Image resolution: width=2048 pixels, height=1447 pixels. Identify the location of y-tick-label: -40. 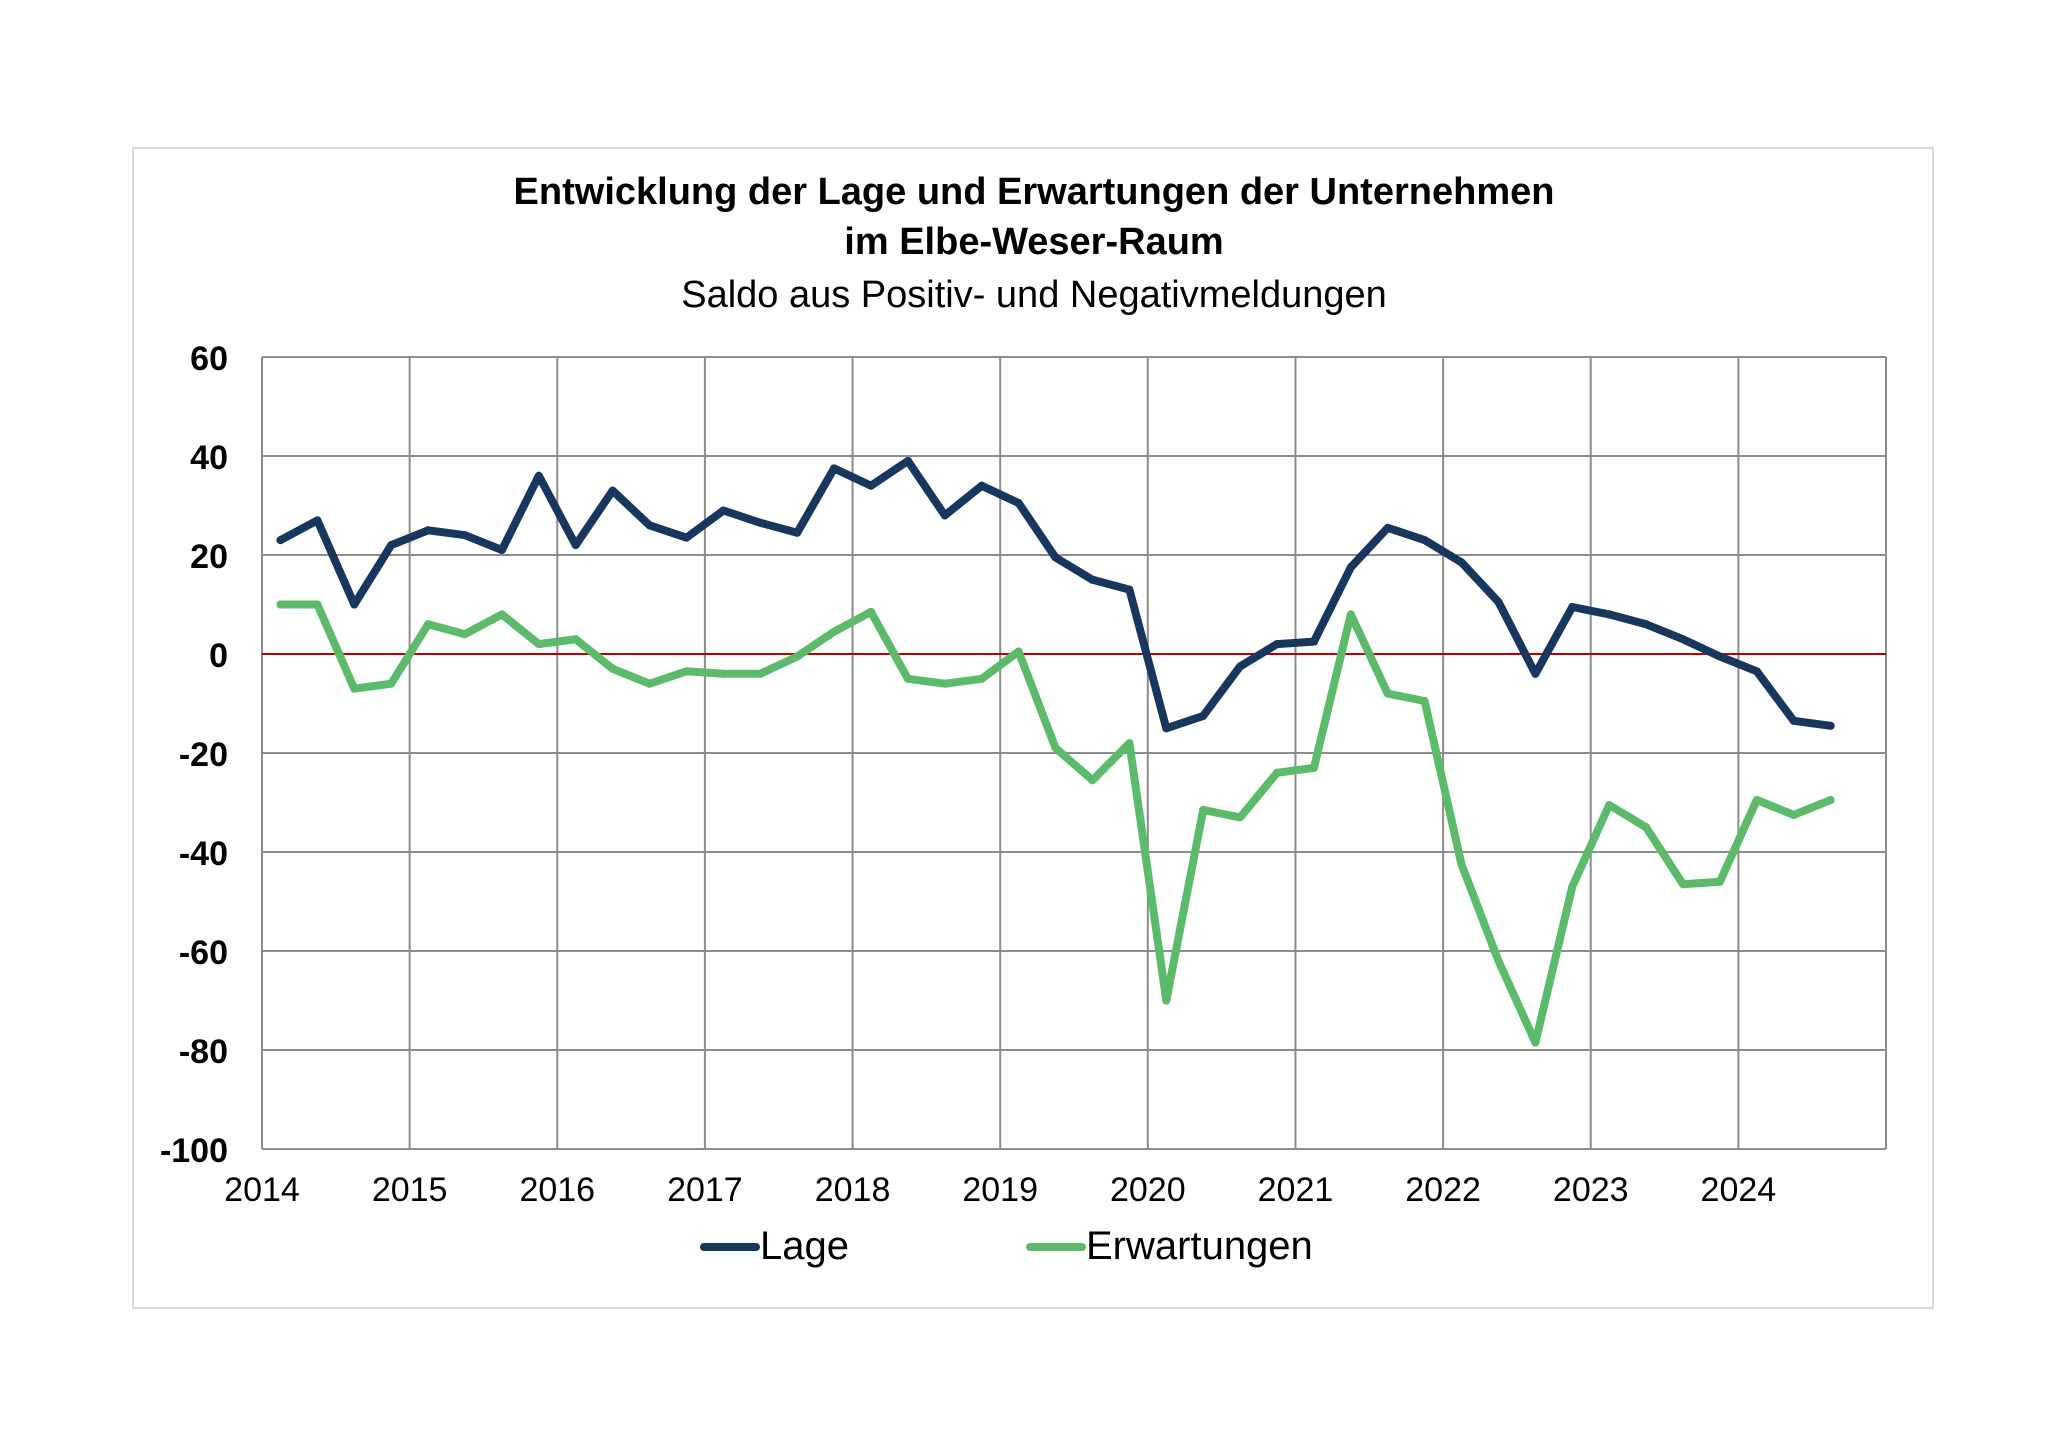
(203, 854).